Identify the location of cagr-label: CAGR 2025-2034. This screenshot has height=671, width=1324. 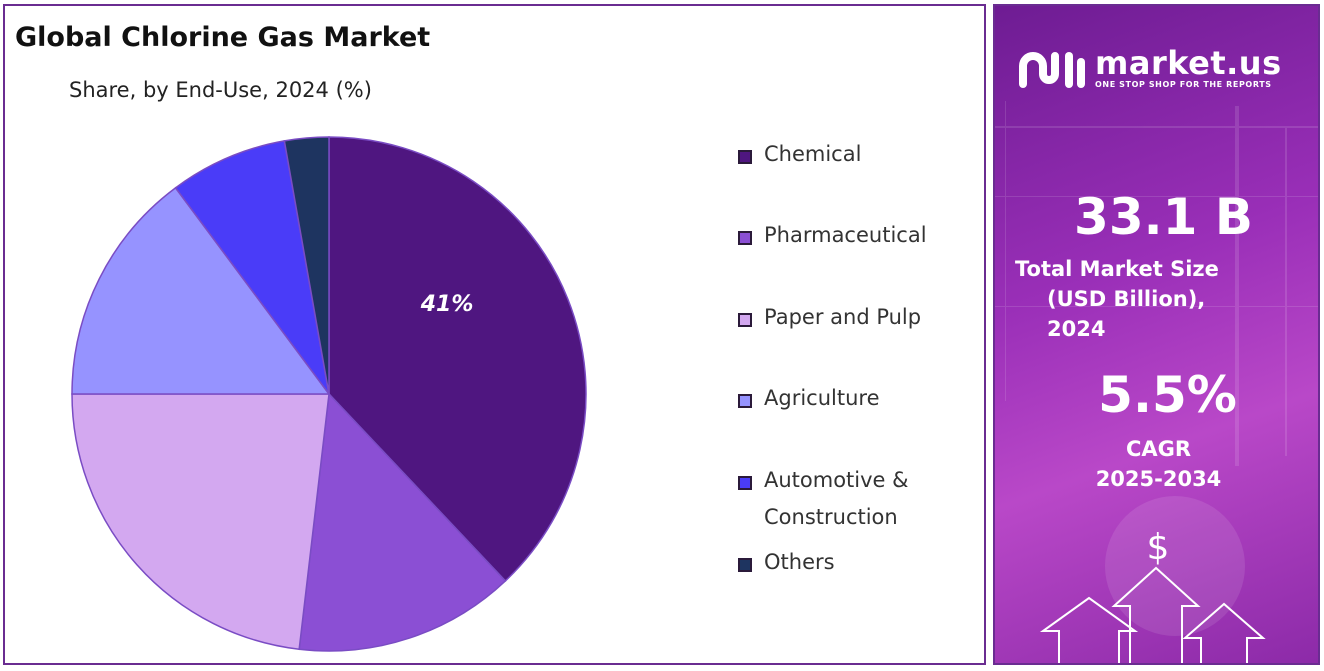
(1156, 464).